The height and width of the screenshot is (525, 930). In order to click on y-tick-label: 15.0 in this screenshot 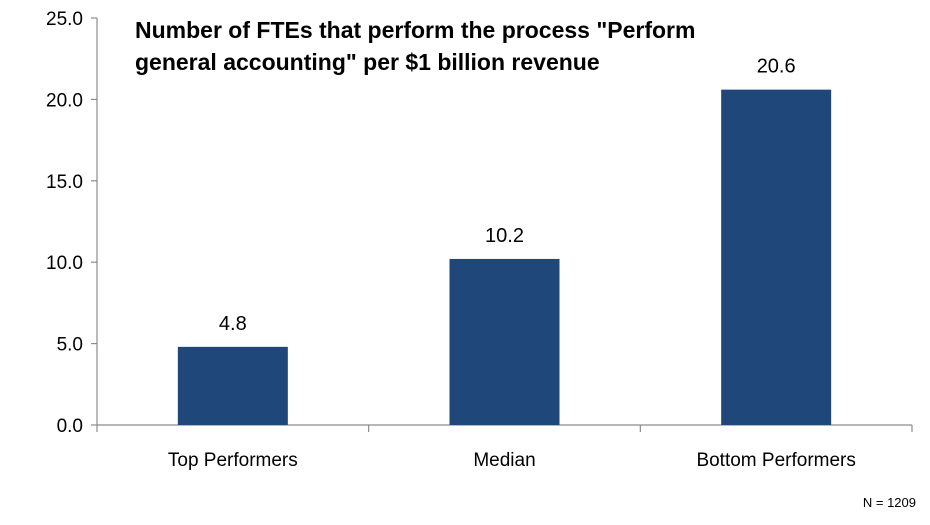, I will do `click(64, 182)`.